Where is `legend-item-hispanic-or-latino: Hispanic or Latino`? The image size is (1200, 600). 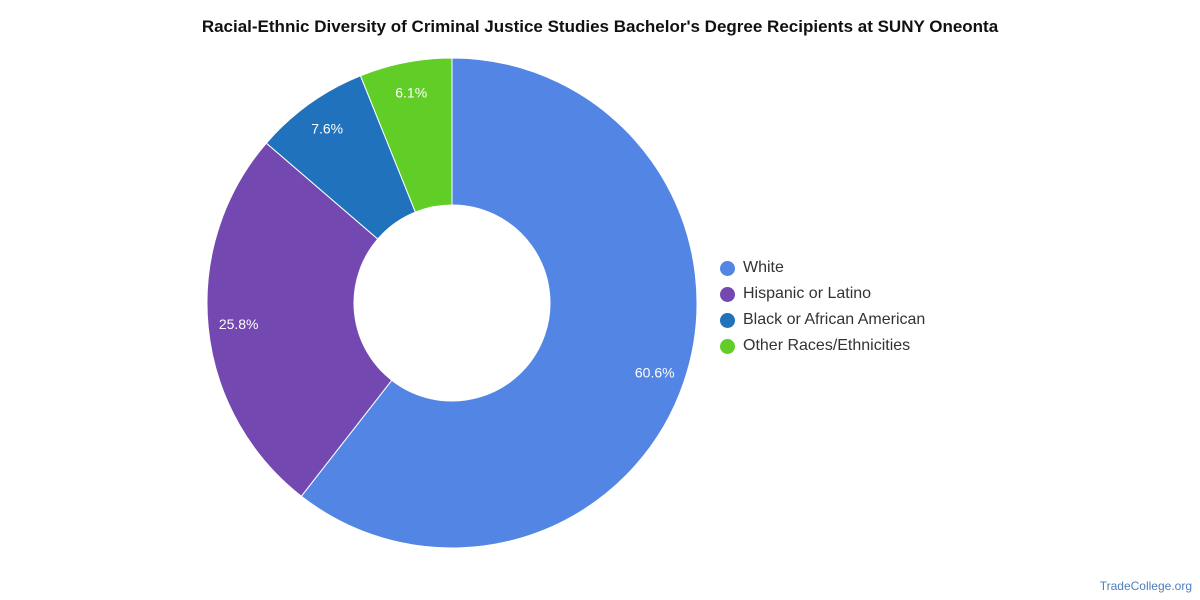
legend-item-hispanic-or-latino: Hispanic or Latino is located at coordinates (822, 294).